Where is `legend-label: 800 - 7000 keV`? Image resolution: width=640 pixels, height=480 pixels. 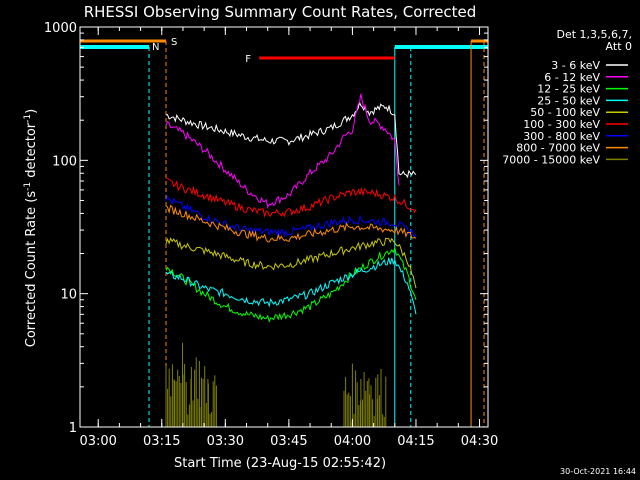 legend-label: 800 - 7000 keV is located at coordinates (558, 148).